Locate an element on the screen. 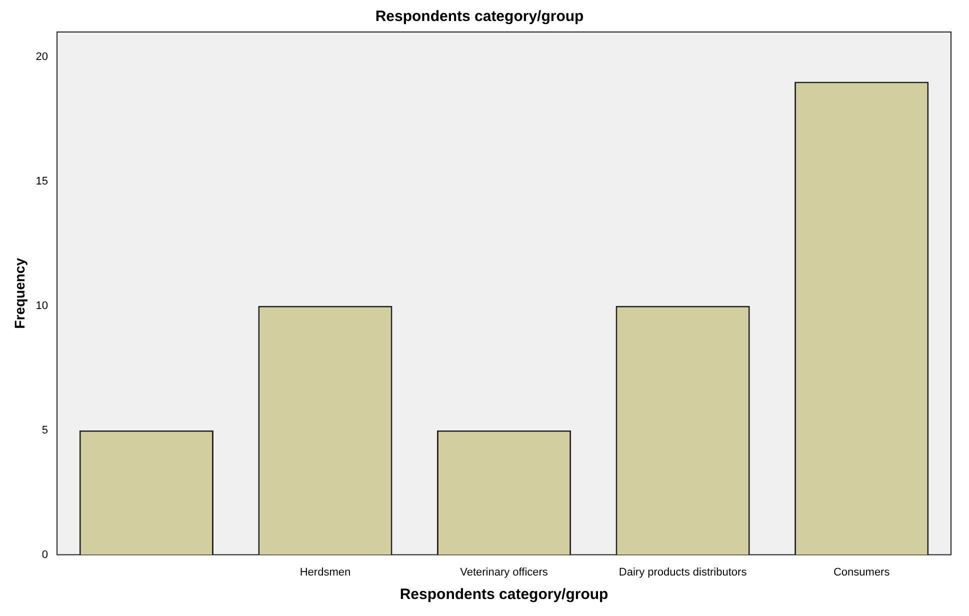 This screenshot has width=969, height=616. y-tick-label: 0 is located at coordinates (45, 554).